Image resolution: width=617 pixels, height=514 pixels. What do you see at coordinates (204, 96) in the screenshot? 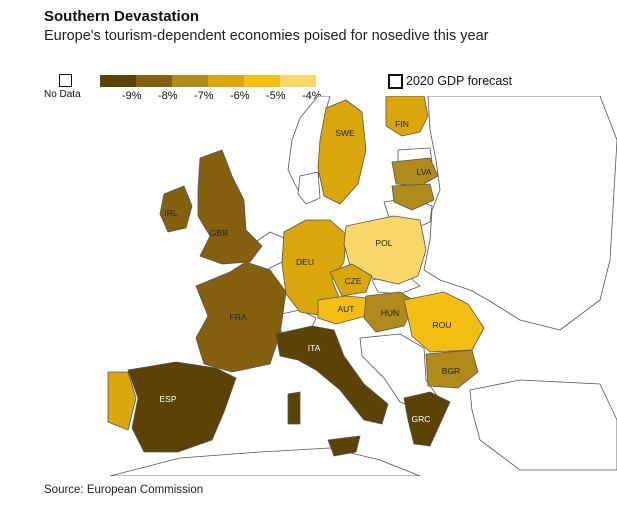
I see `scale-label-7: -7%` at bounding box center [204, 96].